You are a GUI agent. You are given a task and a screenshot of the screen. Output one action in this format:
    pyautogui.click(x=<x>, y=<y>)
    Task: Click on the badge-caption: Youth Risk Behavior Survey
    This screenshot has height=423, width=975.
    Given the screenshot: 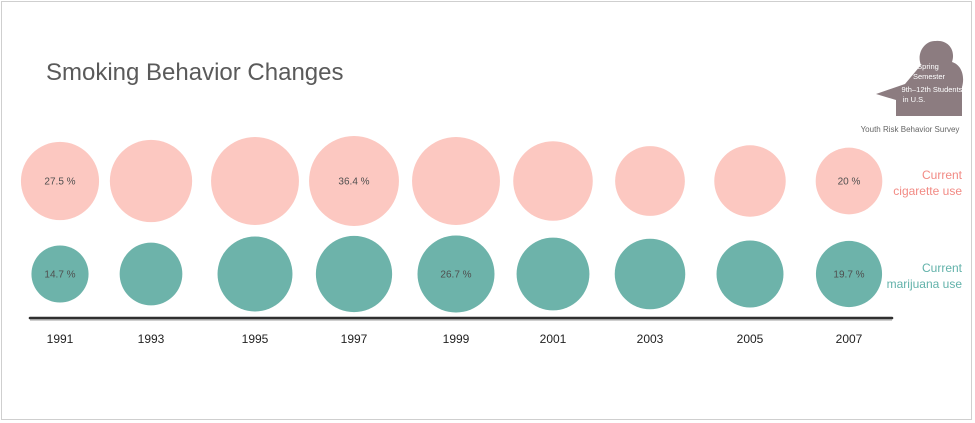 What is the action you would take?
    pyautogui.click(x=910, y=129)
    